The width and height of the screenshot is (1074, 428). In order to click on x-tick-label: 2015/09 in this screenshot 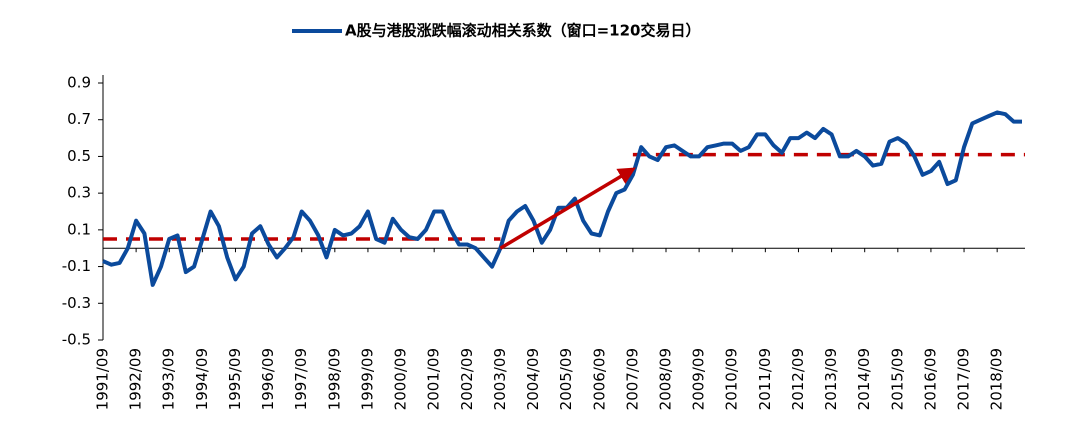, I will do `click(897, 379)`.